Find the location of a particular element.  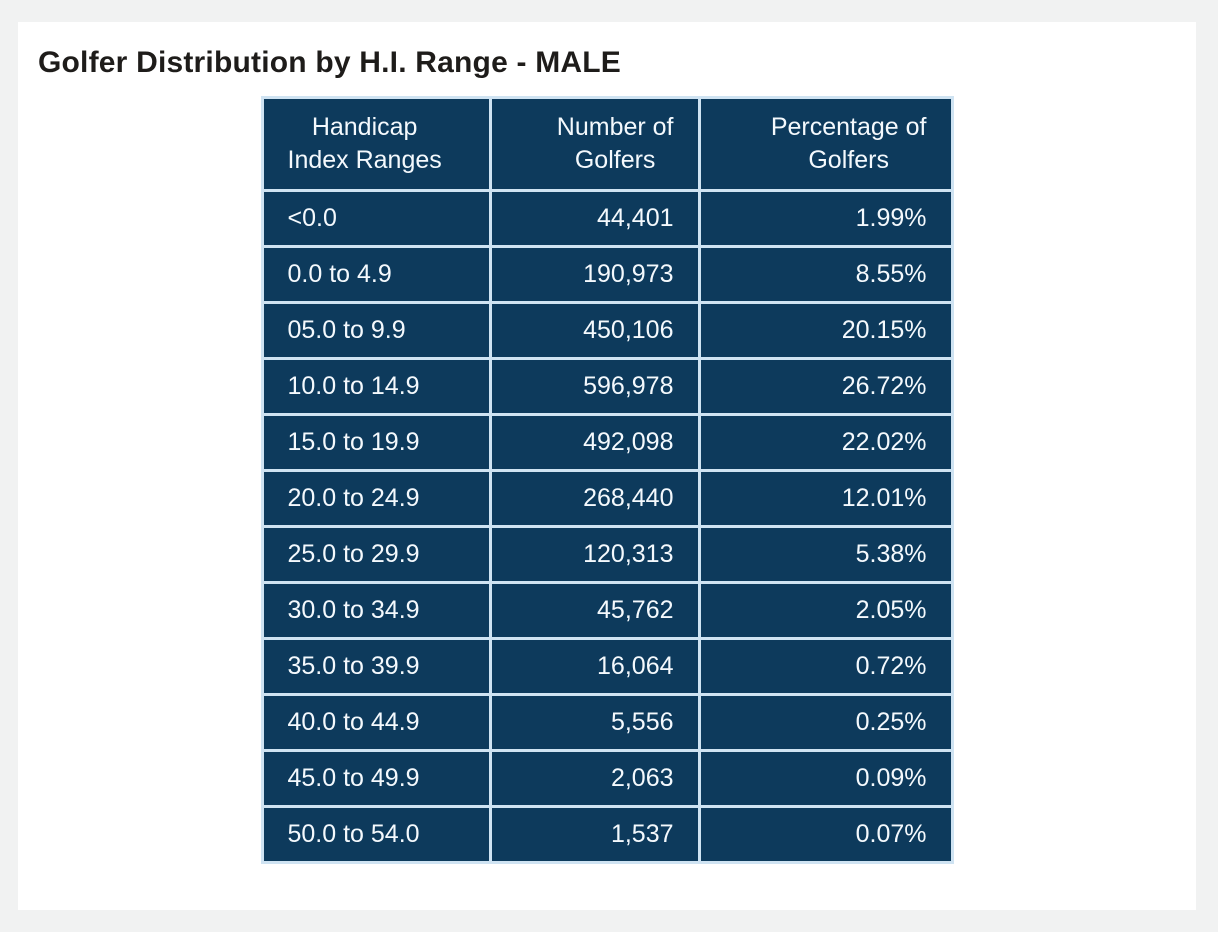

percentage-cell: 0.25% is located at coordinates (825, 722).